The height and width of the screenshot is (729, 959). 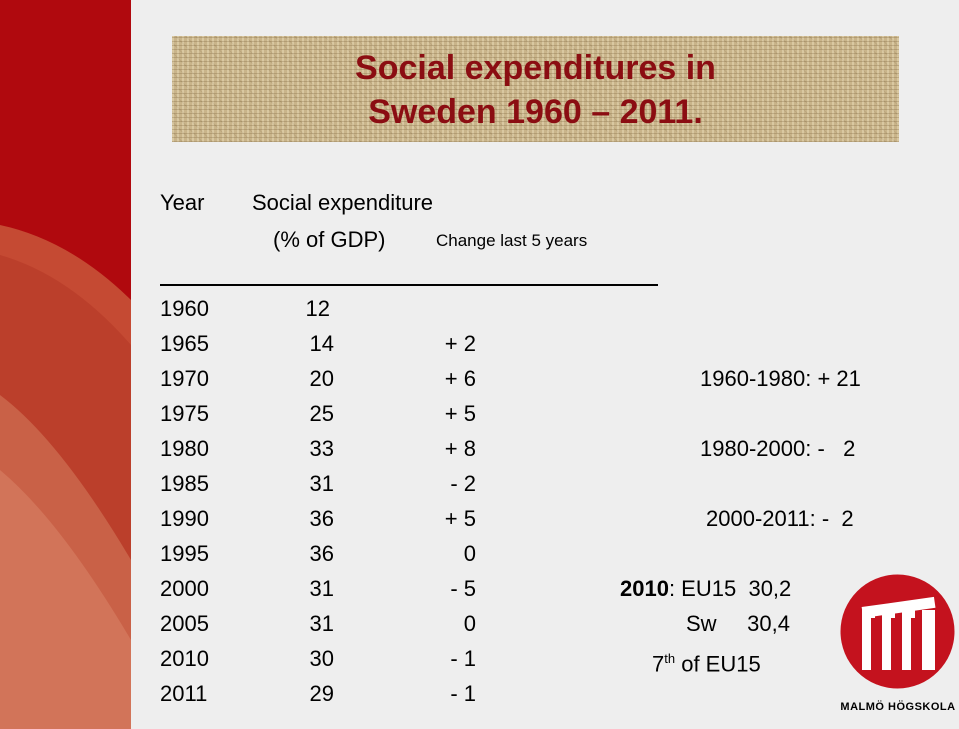 I want to click on slide-title-line-1: Social expenditures in, so click(x=535, y=68).